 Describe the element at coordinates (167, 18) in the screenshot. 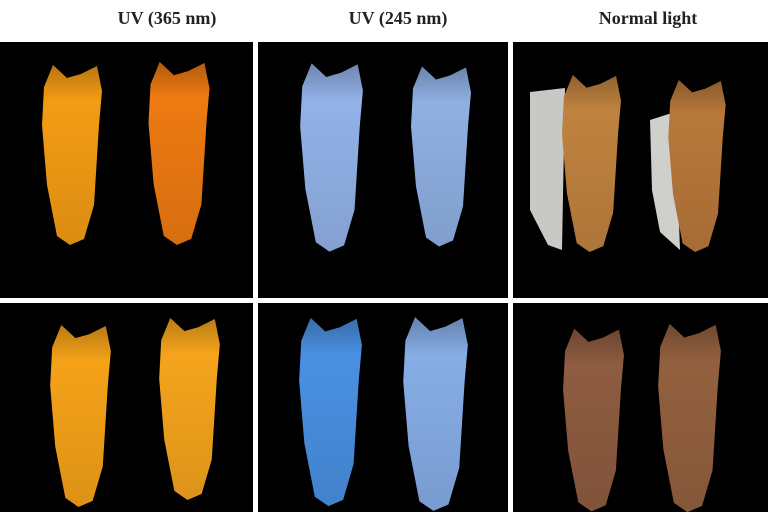

I see `column-header: UV (365 nm)` at that location.